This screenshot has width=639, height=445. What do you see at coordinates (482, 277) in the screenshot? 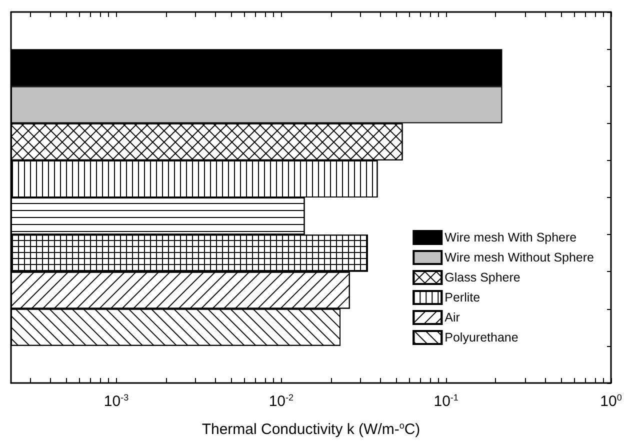
I see `legend-label: Glass Sphere` at bounding box center [482, 277].